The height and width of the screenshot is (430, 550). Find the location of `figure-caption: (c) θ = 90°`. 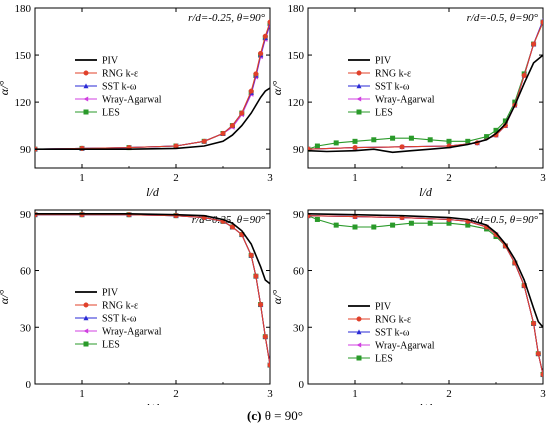

figure-caption: (c) θ = 90° is located at coordinates (275, 416).